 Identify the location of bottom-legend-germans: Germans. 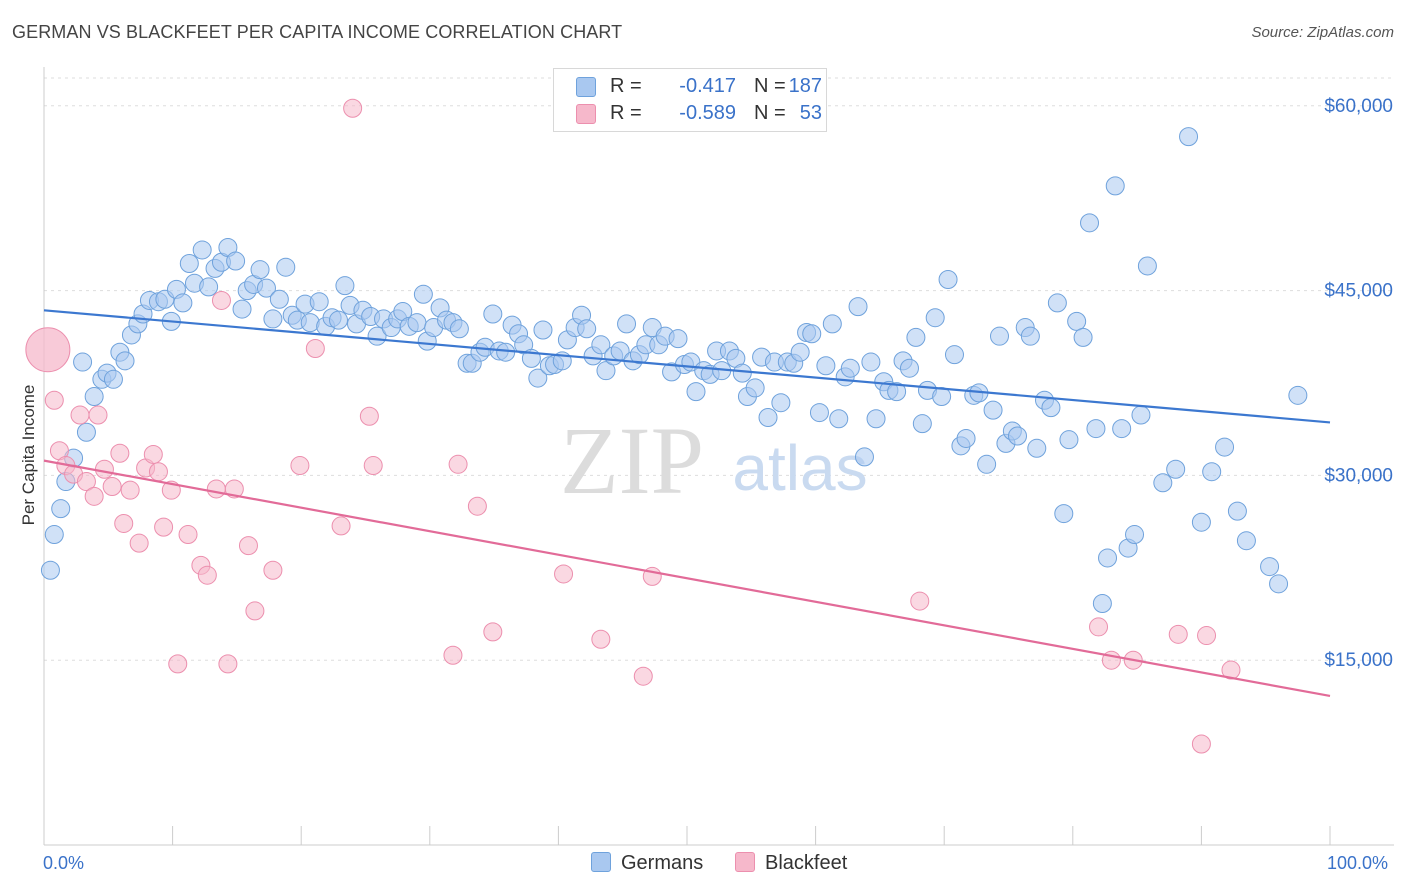
(647, 863).